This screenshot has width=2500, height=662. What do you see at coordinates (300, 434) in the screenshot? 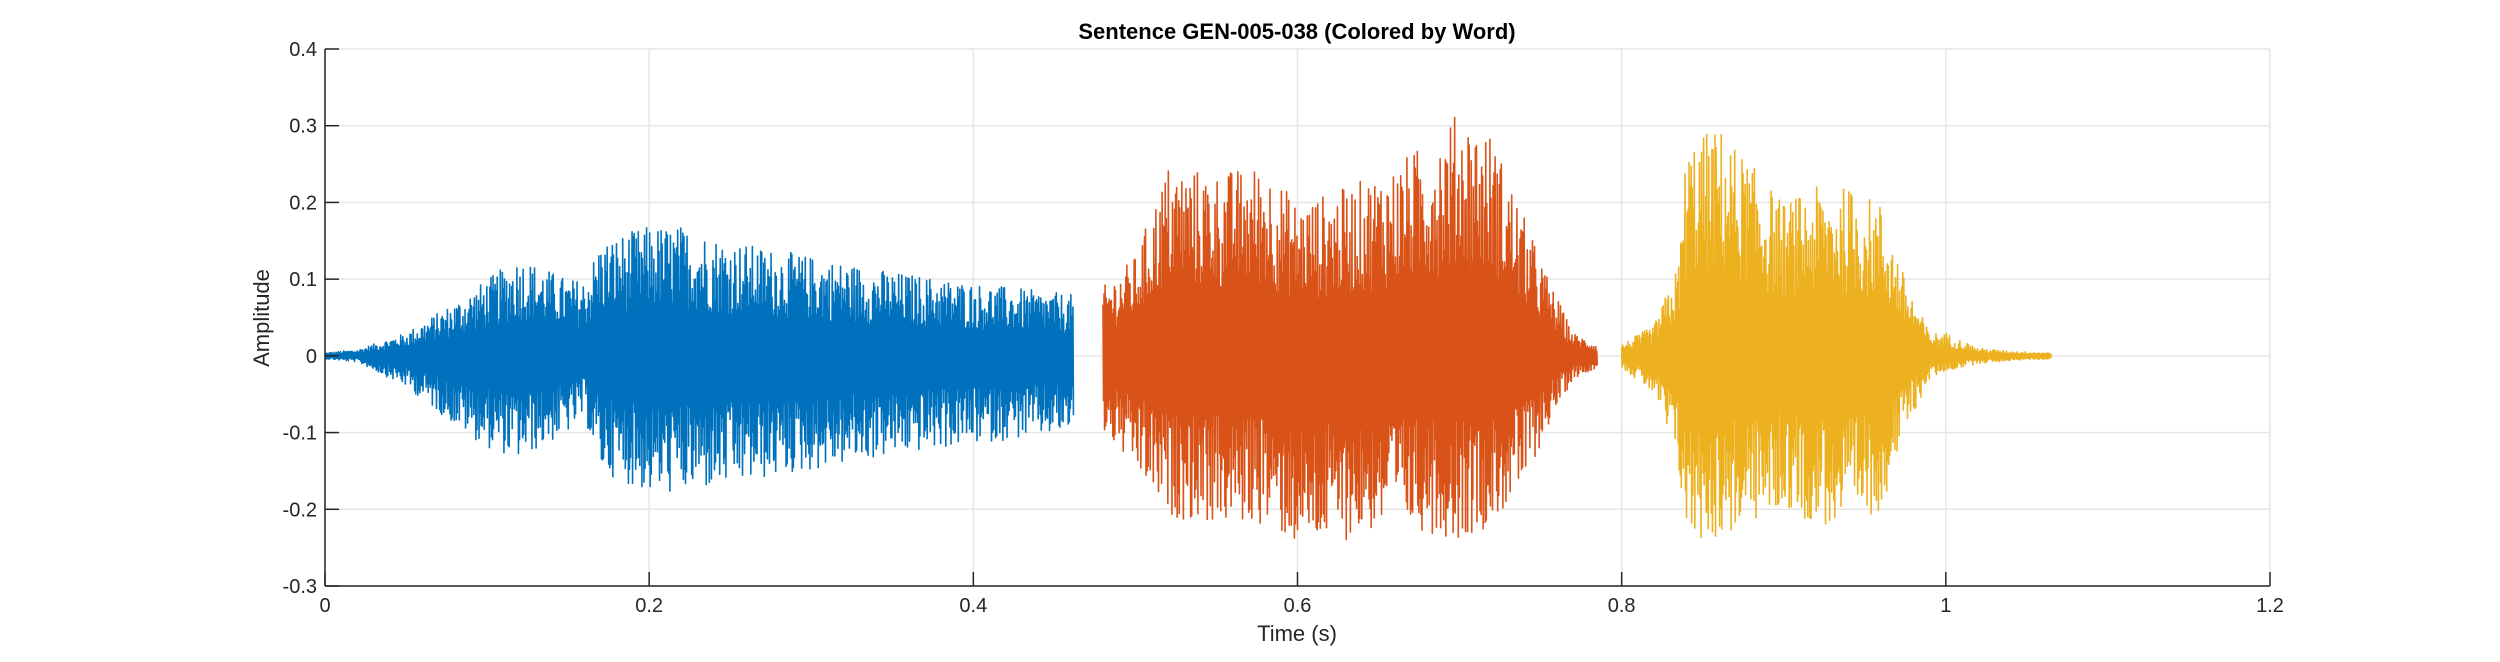
I see `y-tick-label: -0.1` at bounding box center [300, 434].